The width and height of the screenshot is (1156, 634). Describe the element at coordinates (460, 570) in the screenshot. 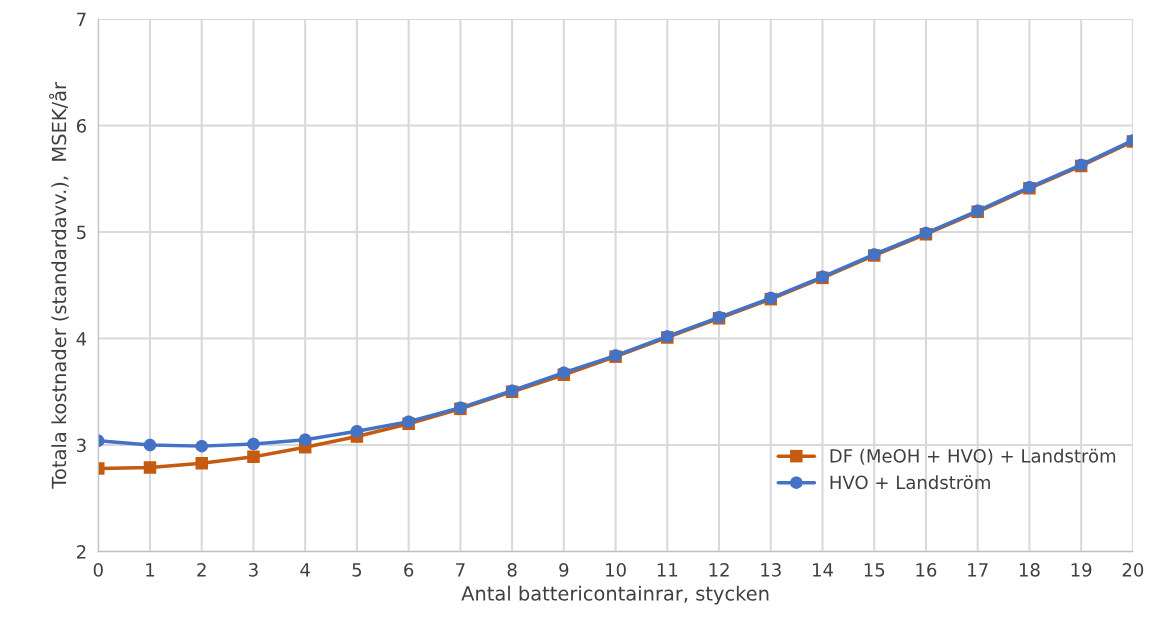

I see `x-tick-label: 7` at that location.